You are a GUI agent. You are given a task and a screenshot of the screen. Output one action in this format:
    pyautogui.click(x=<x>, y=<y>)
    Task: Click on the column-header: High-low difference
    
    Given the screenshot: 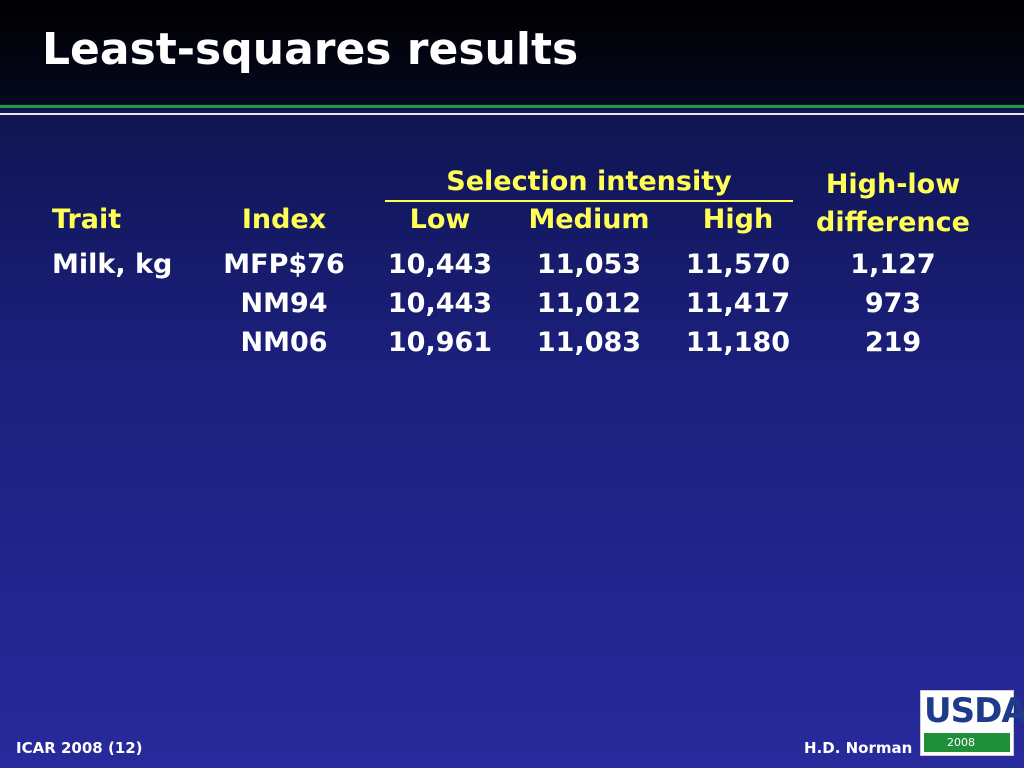 What is the action you would take?
    pyautogui.click(x=893, y=203)
    